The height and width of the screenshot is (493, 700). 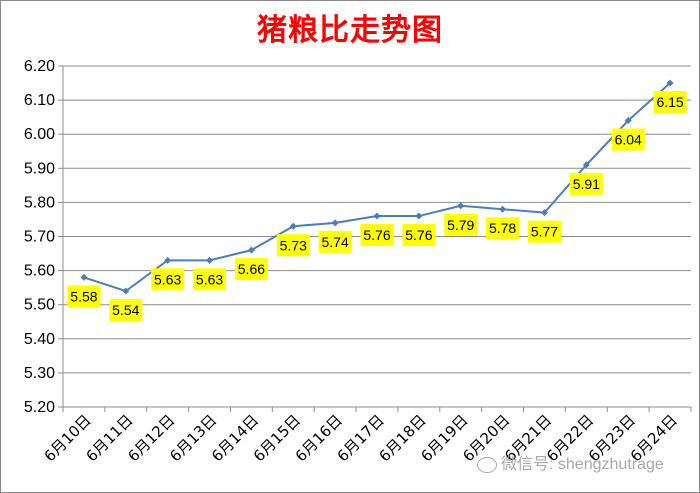 I want to click on y-tick-label: 5.70, so click(x=39, y=237).